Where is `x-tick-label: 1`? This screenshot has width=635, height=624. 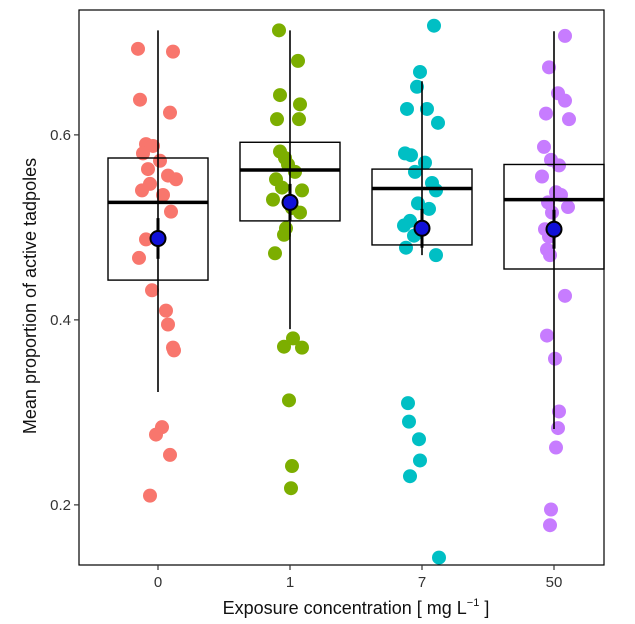 x-tick-label: 1 is located at coordinates (290, 582).